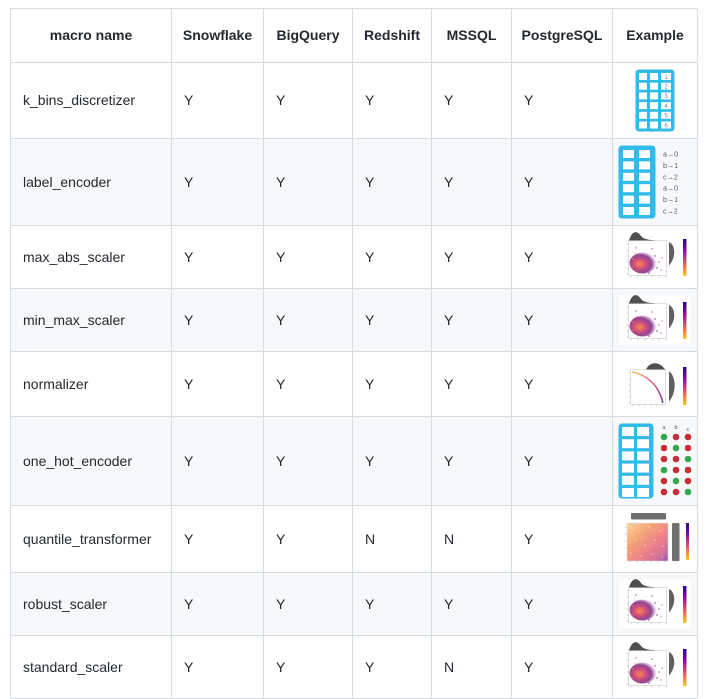  Describe the element at coordinates (91, 320) in the screenshot. I see `macro-name-cell: min_max_scaler` at that location.